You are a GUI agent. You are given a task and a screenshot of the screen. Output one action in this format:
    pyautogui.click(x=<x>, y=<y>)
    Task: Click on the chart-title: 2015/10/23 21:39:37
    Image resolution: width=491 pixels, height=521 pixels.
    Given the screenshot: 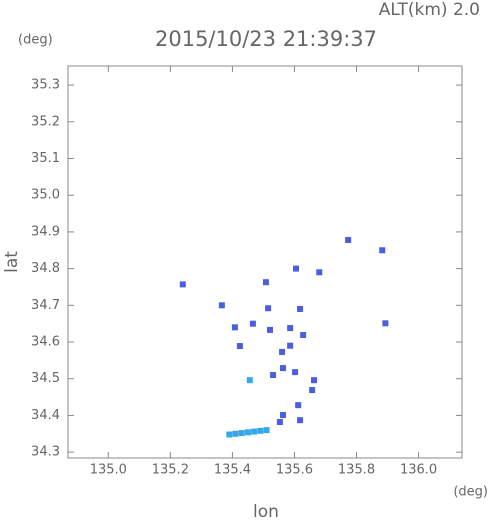 What is the action you would take?
    pyautogui.click(x=266, y=39)
    